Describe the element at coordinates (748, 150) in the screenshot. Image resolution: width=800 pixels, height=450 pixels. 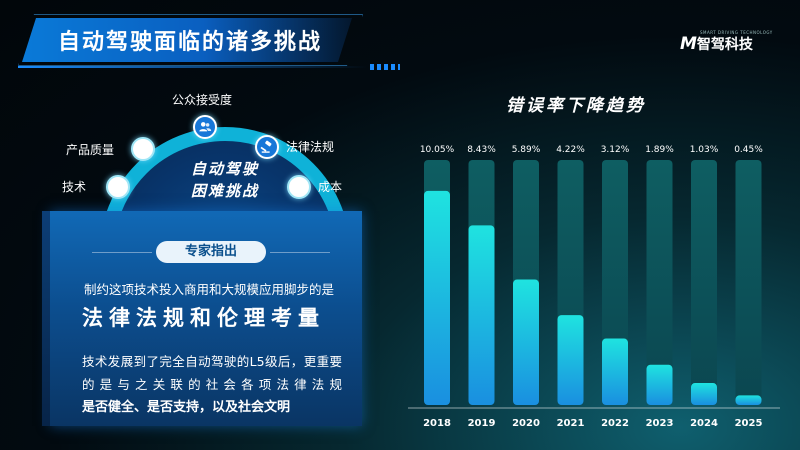
I see `value-label: 0.45%` at that location.